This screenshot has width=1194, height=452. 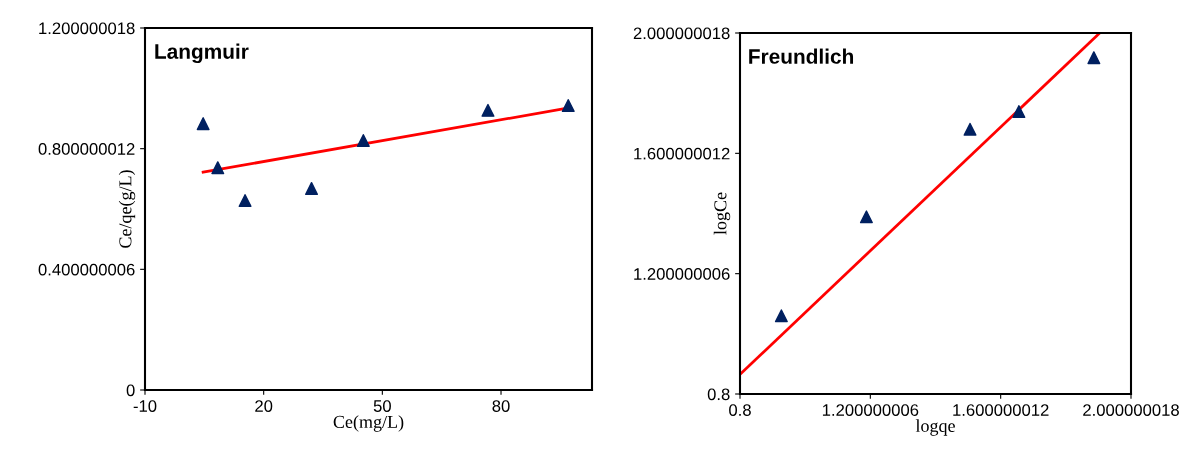 I want to click on y-tick-label: 0.800000012, so click(x=86, y=149).